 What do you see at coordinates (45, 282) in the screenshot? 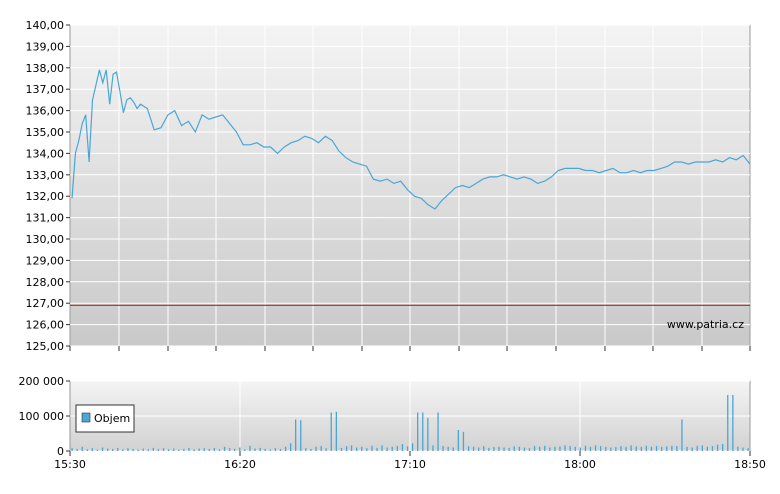
I see `price-y-tick-label: 128,00` at bounding box center [45, 282].